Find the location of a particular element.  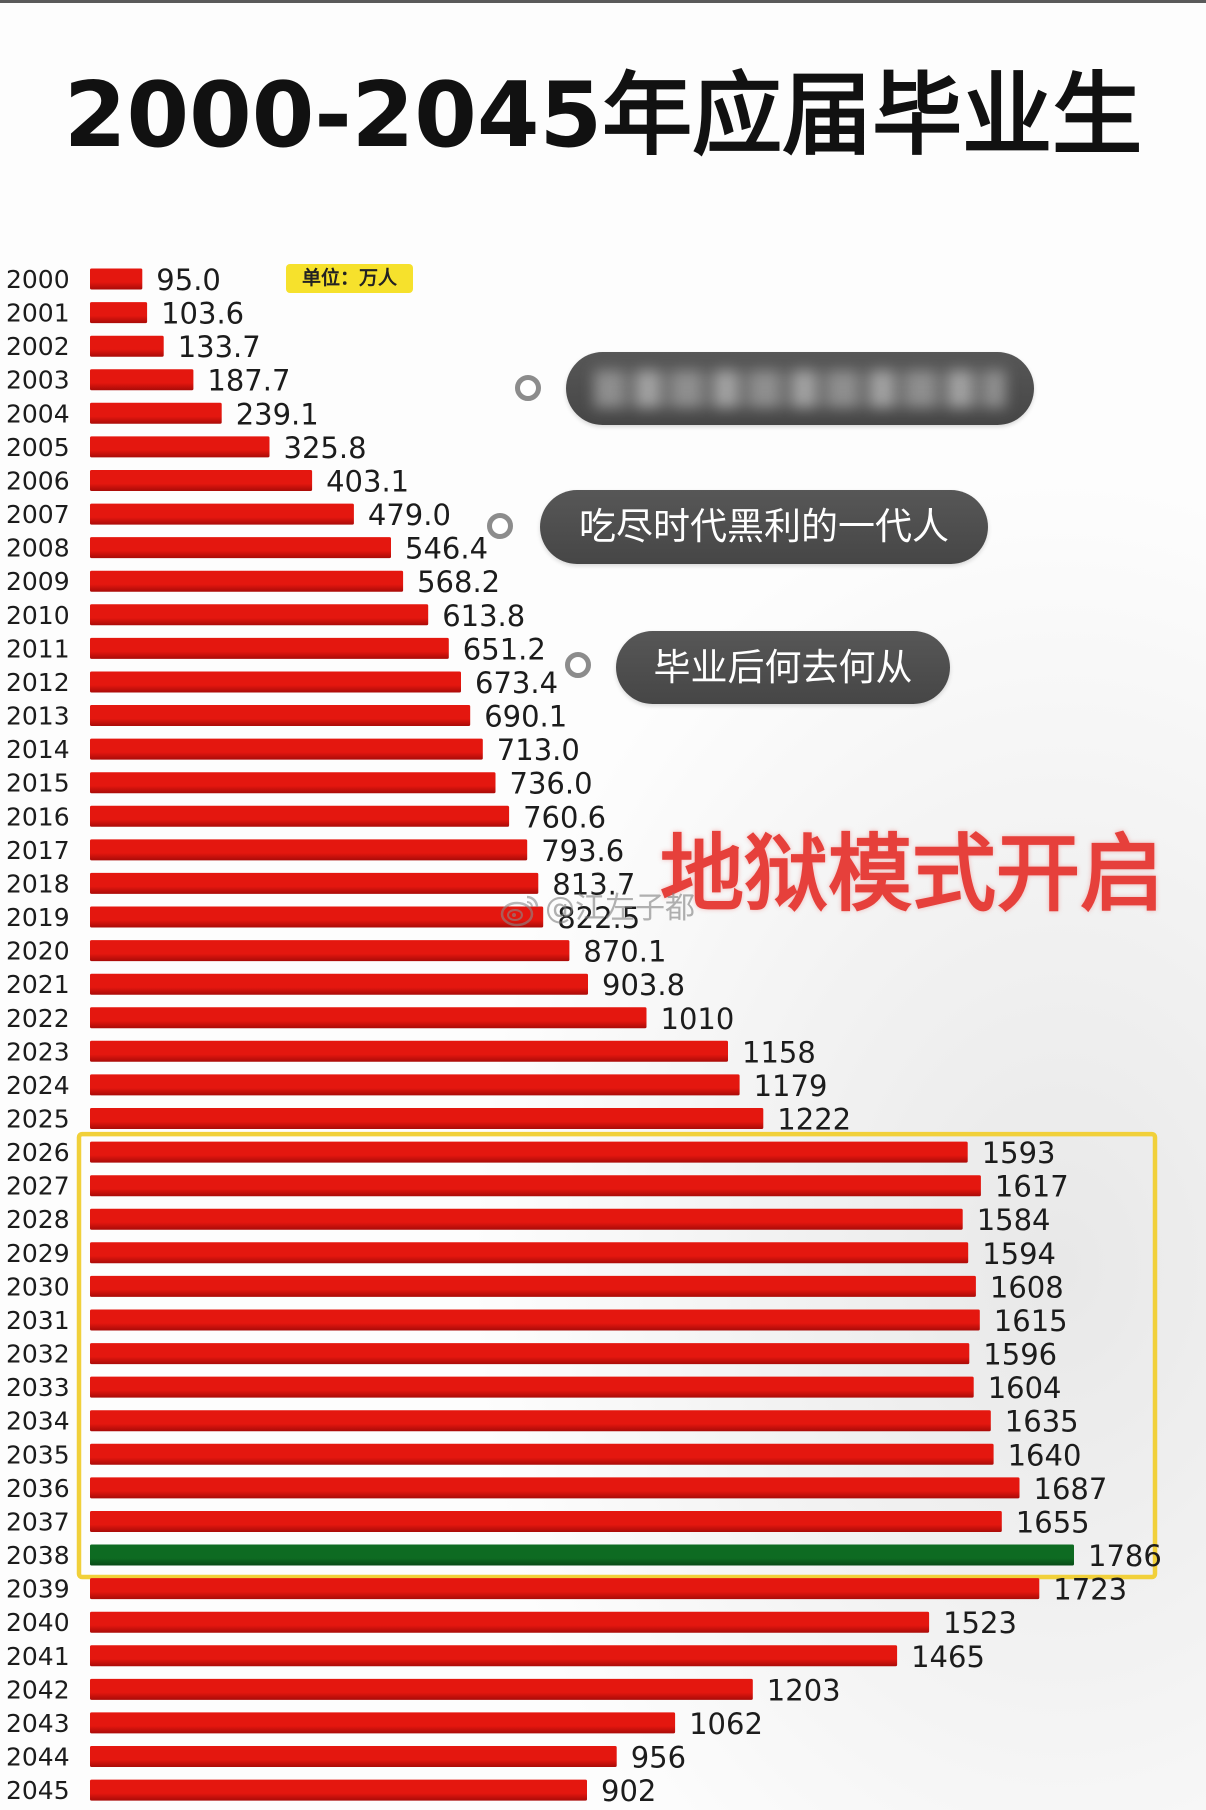

watermark: @江左子都 is located at coordinates (620, 908).